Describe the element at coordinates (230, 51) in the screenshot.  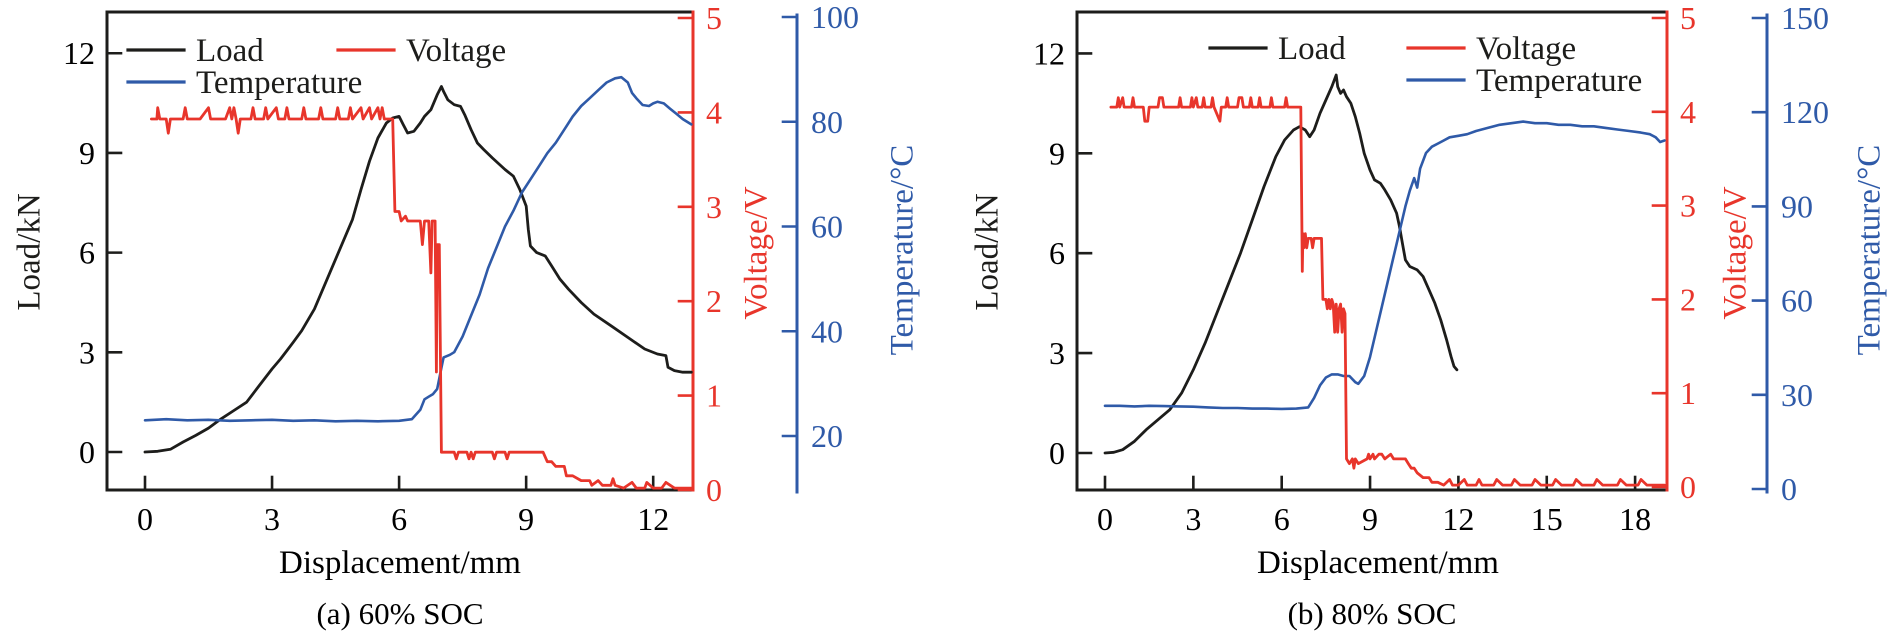
I see `legend-label-load-a: Load` at that location.